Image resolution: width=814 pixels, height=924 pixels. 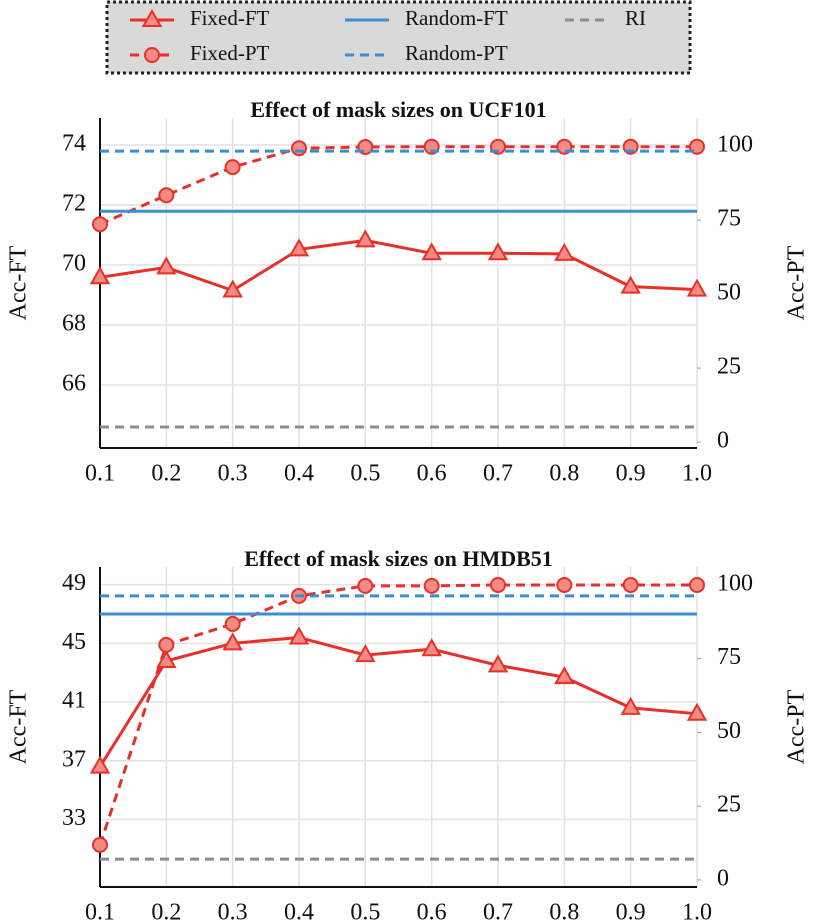 I want to click on legend-label: Random-PT, so click(x=456, y=53).